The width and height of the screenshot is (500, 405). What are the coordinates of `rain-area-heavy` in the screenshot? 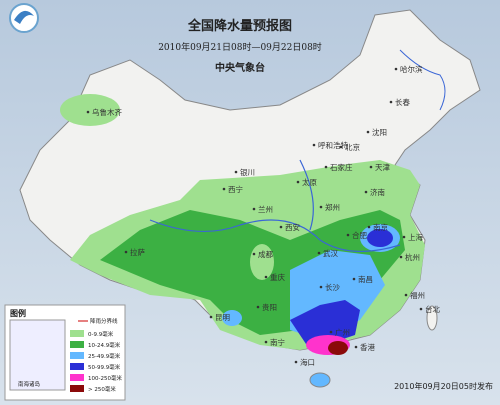 It's located at (232, 318).